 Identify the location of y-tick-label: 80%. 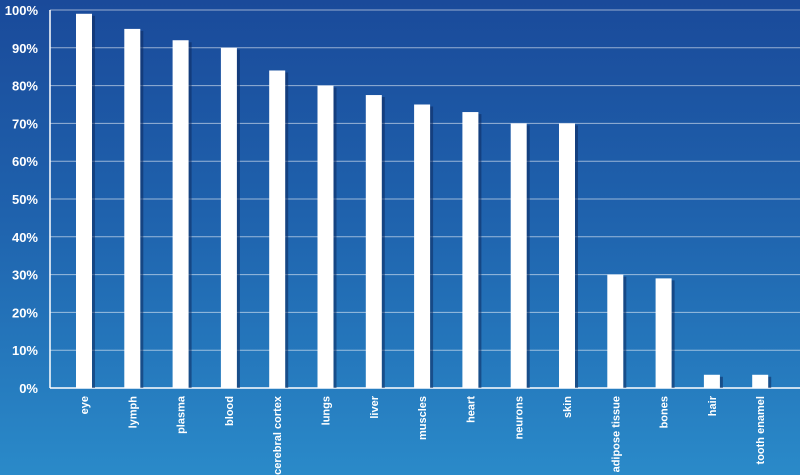
(25, 86).